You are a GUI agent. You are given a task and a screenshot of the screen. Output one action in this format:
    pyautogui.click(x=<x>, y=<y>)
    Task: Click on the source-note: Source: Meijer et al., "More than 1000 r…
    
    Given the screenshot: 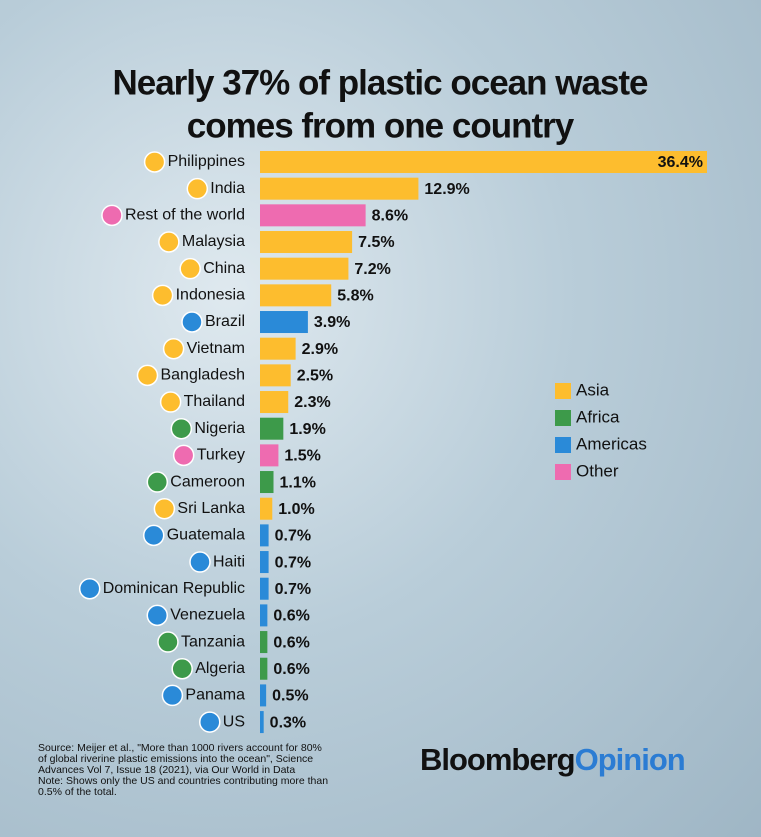 What is the action you would take?
    pyautogui.click(x=180, y=748)
    